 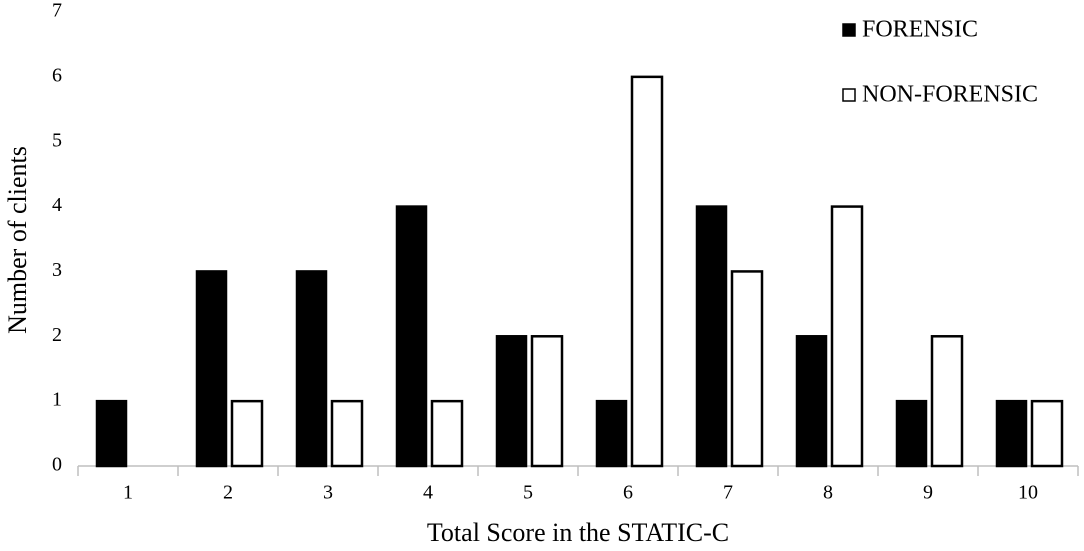 What do you see at coordinates (57, 11) in the screenshot?
I see `y-tick-label: 7` at bounding box center [57, 11].